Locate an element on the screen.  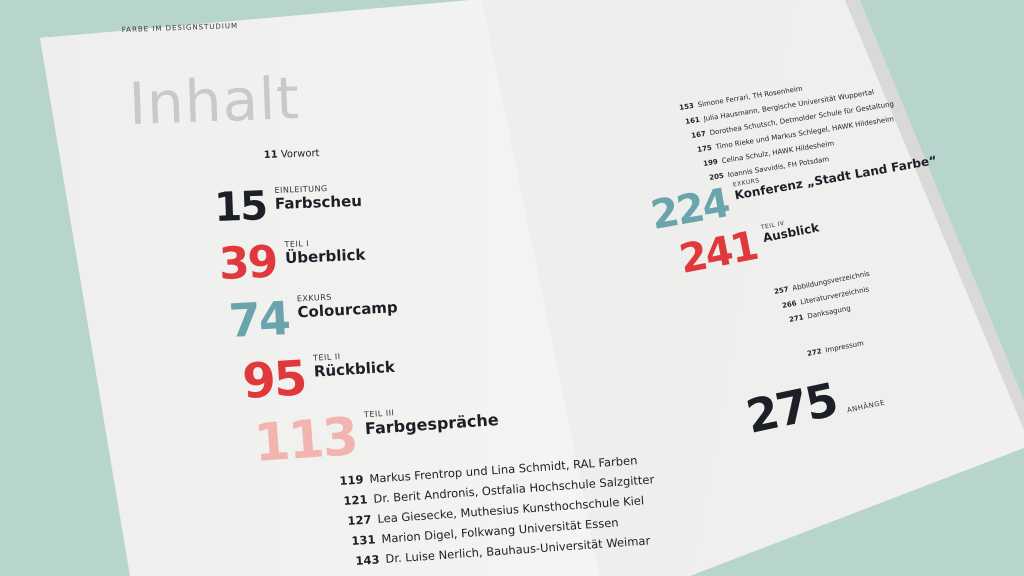
toc-section-ueberblick: 39 TEIL I Überblick is located at coordinates (291, 263).